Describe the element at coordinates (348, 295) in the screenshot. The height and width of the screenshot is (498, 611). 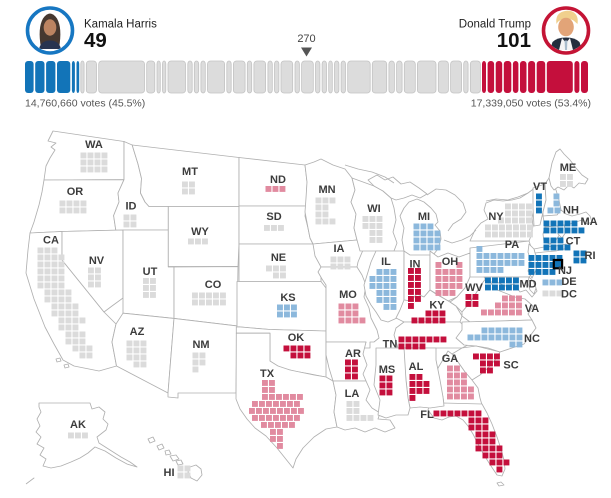
I see `svg-text: MO` at that location.